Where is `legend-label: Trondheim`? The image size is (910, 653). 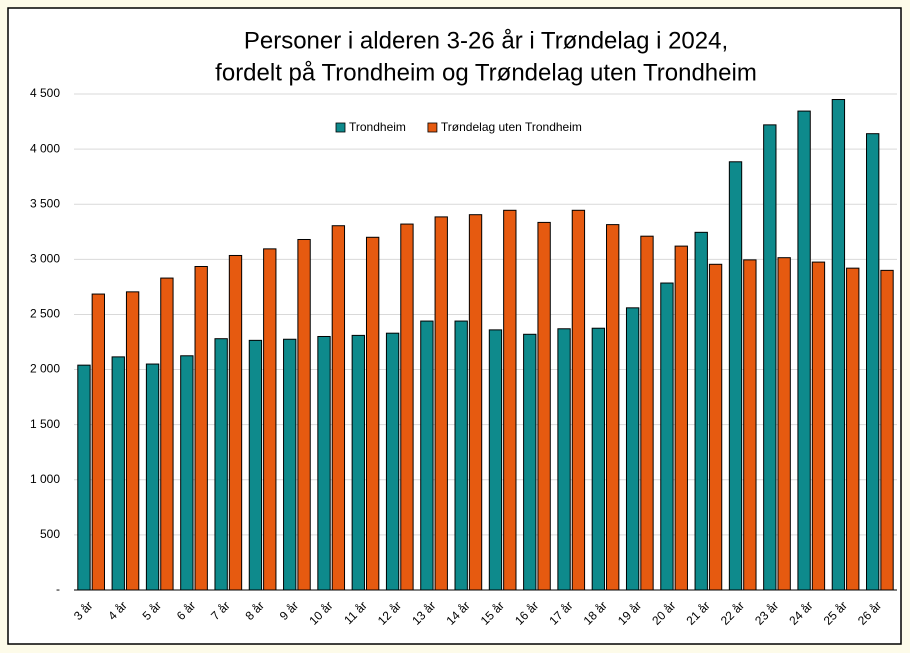
legend-label: Trondheim is located at coordinates (377, 127).